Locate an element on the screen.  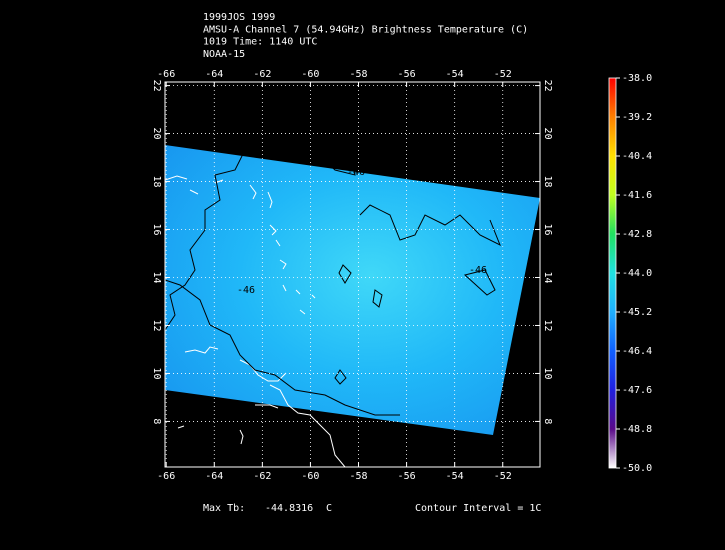
colorbar-label: -41.6 is located at coordinates (637, 195).